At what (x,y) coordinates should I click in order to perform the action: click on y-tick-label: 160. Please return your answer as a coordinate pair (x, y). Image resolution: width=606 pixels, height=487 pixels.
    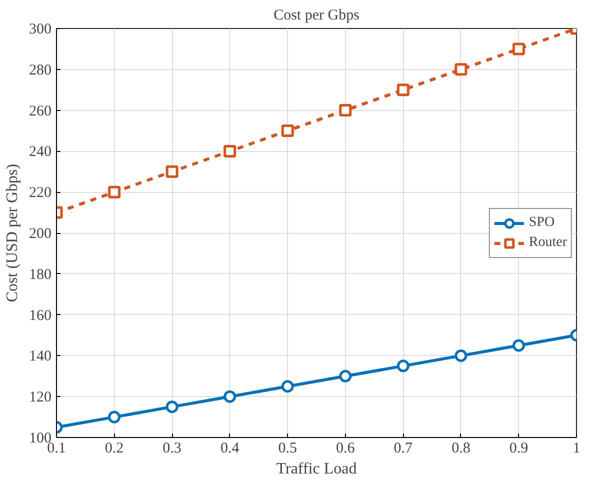
    Looking at the image, I should click on (40, 316).